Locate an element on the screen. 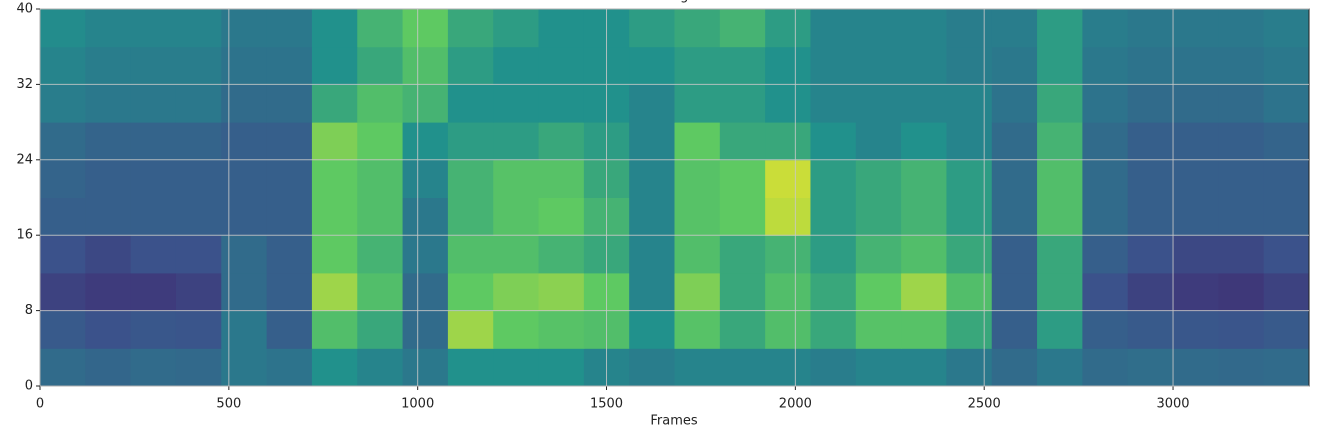  x-tick-label: 3000 is located at coordinates (1172, 404).